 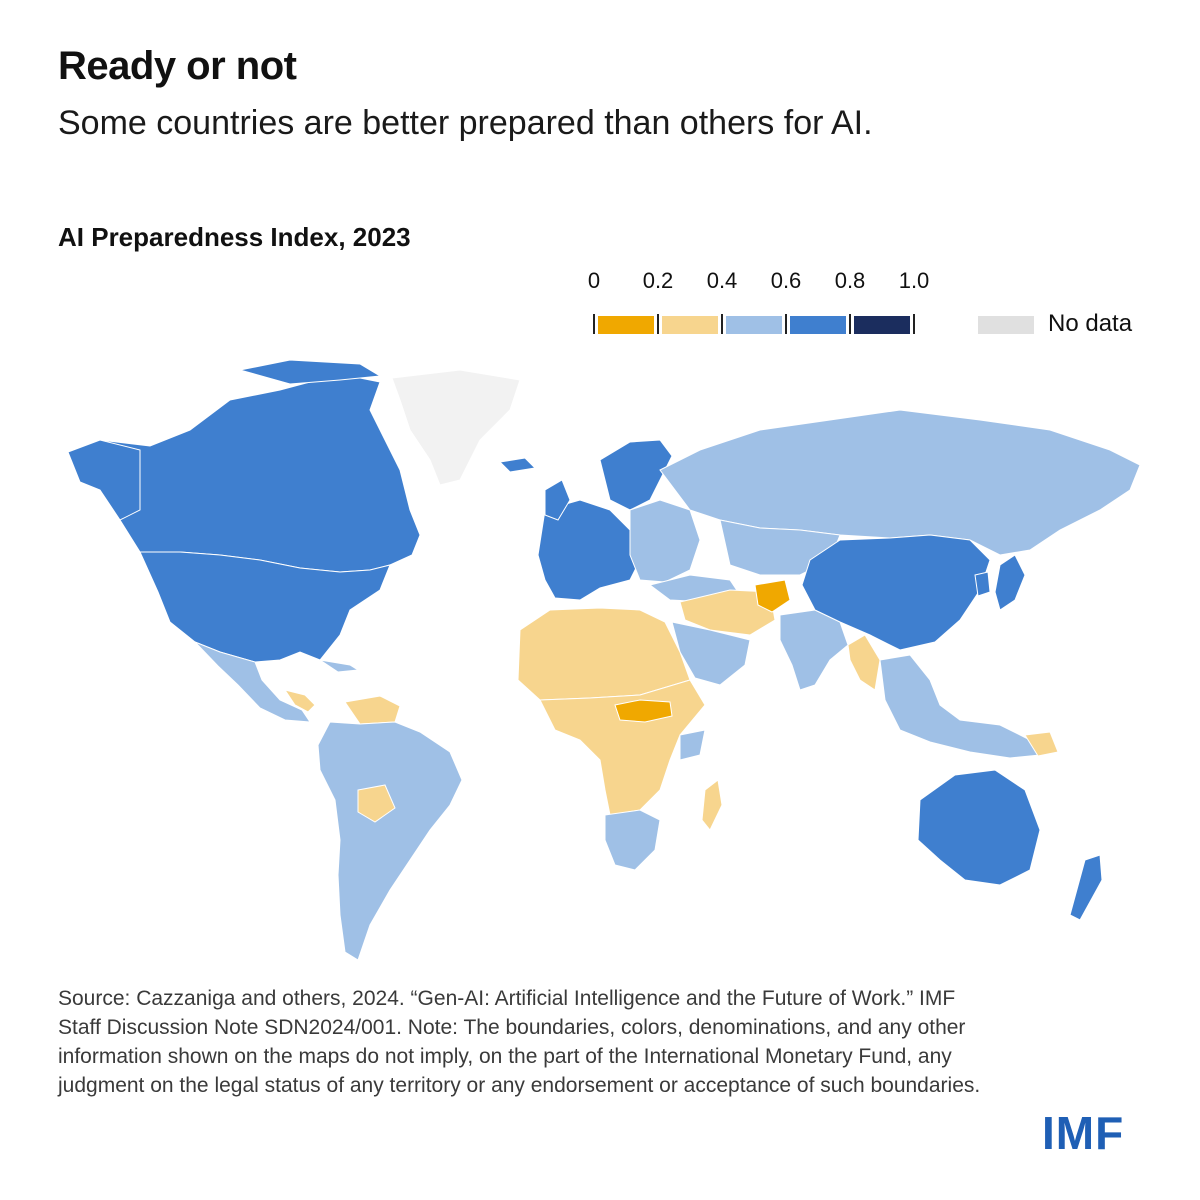 I want to click on region-north-africa, so click(x=604, y=654).